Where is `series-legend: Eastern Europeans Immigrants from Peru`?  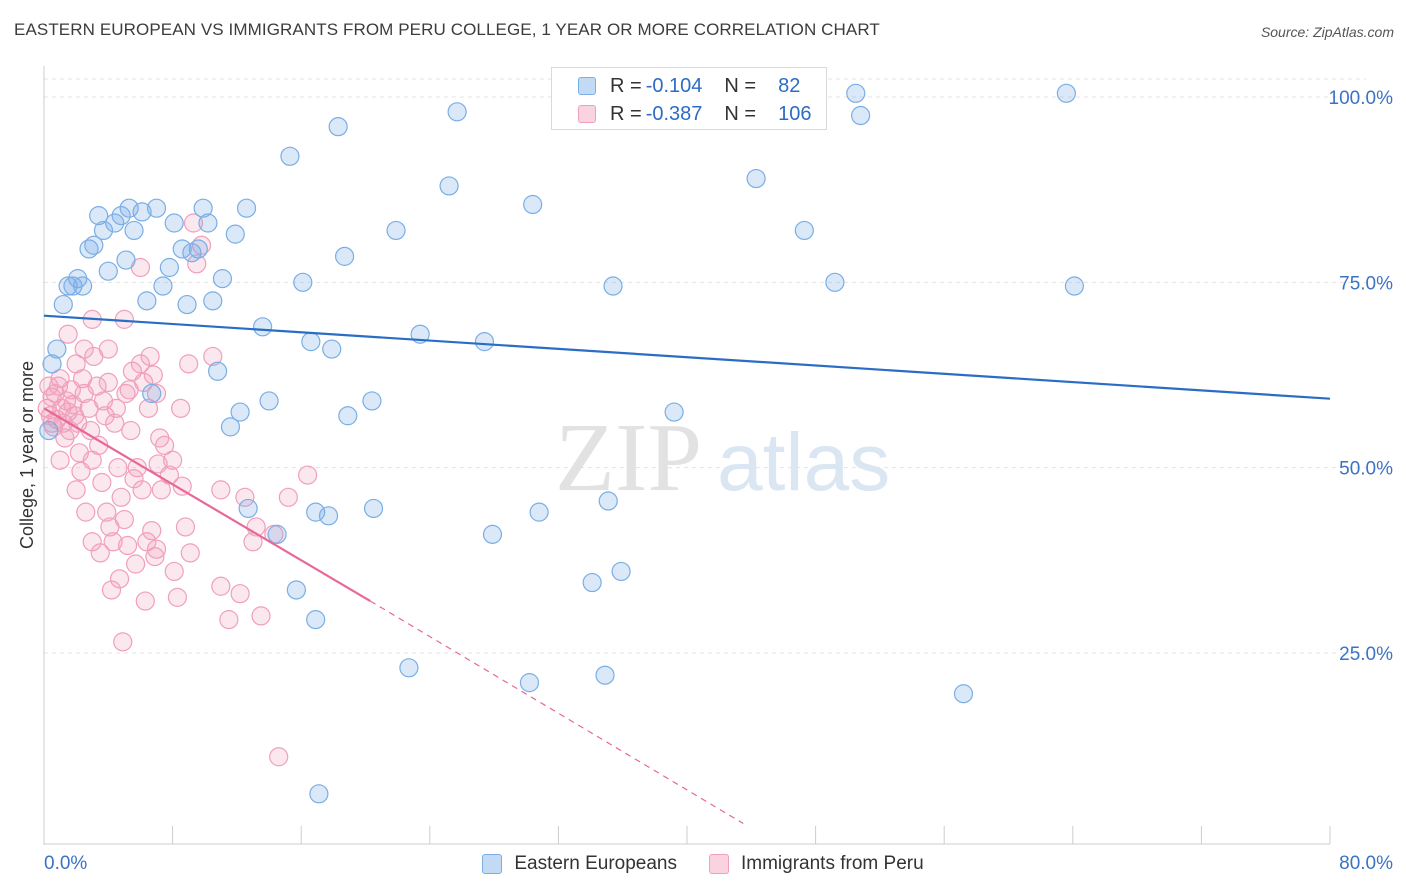
series-legend: Eastern Europeans Immigrants from Peru is located at coordinates (703, 864).